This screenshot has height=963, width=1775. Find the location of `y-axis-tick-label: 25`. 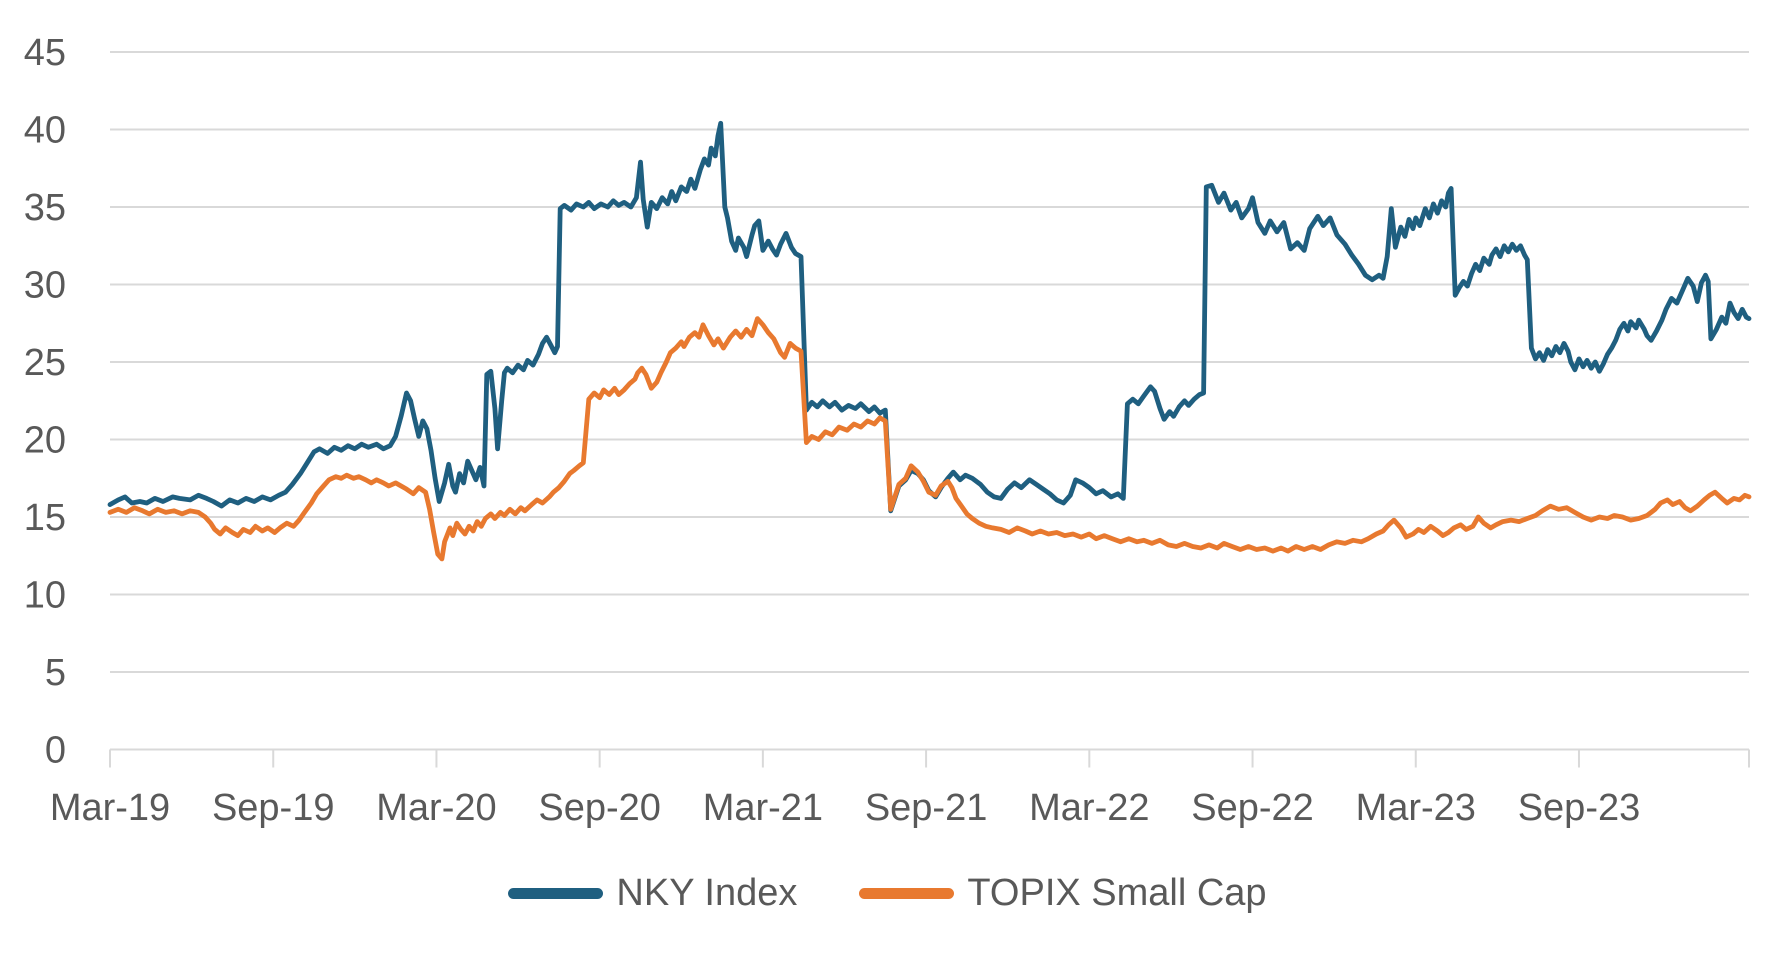

y-axis-tick-label: 25 is located at coordinates (45, 363).